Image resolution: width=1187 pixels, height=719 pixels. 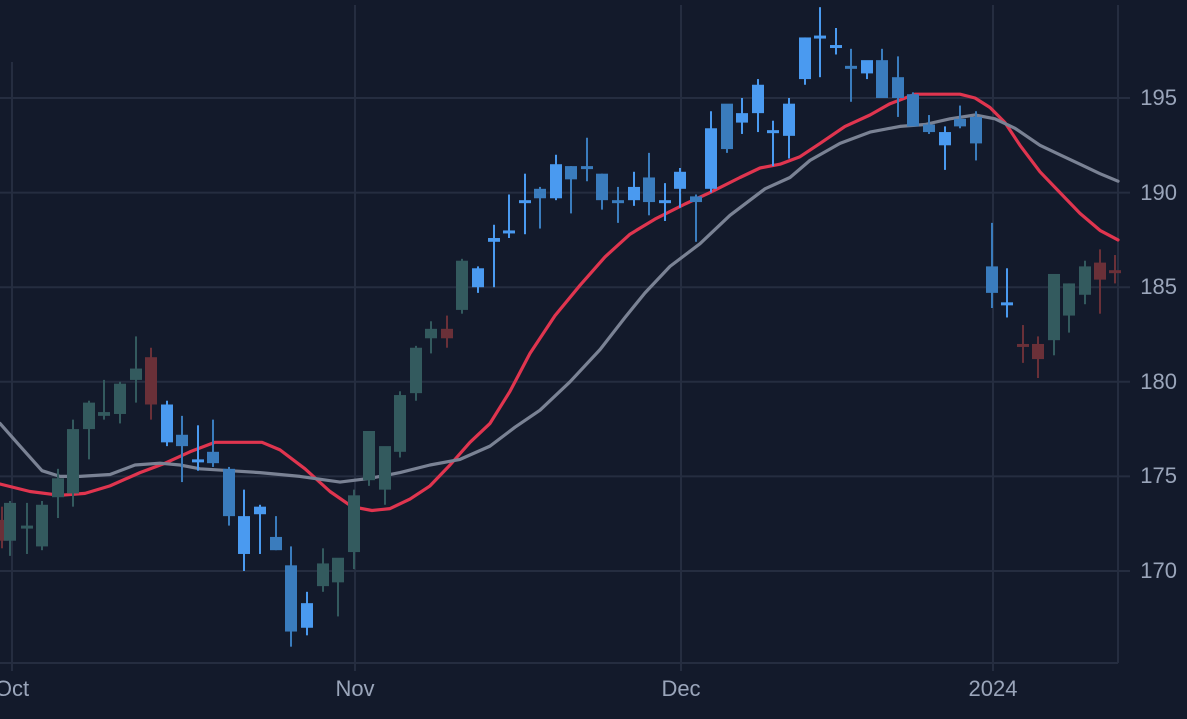 I want to click on y-tick-label: 175, so click(x=1158, y=476).